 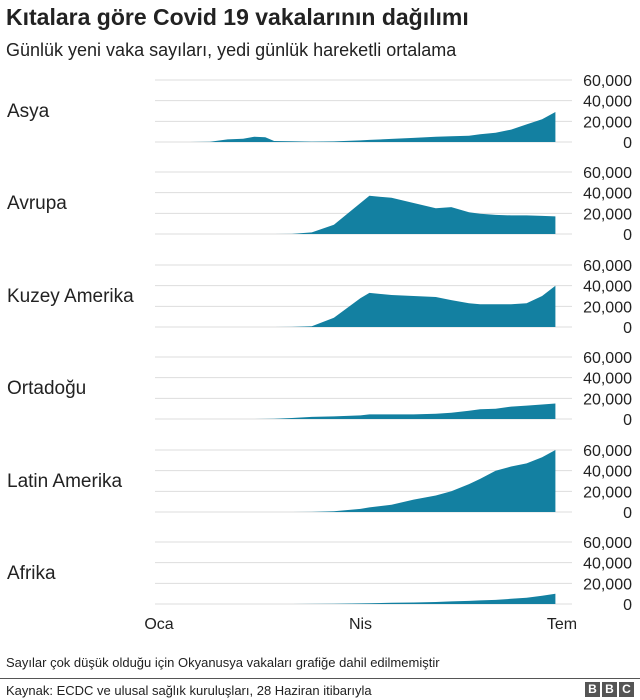 I want to click on x-tick-label: Tem, so click(x=562, y=624).